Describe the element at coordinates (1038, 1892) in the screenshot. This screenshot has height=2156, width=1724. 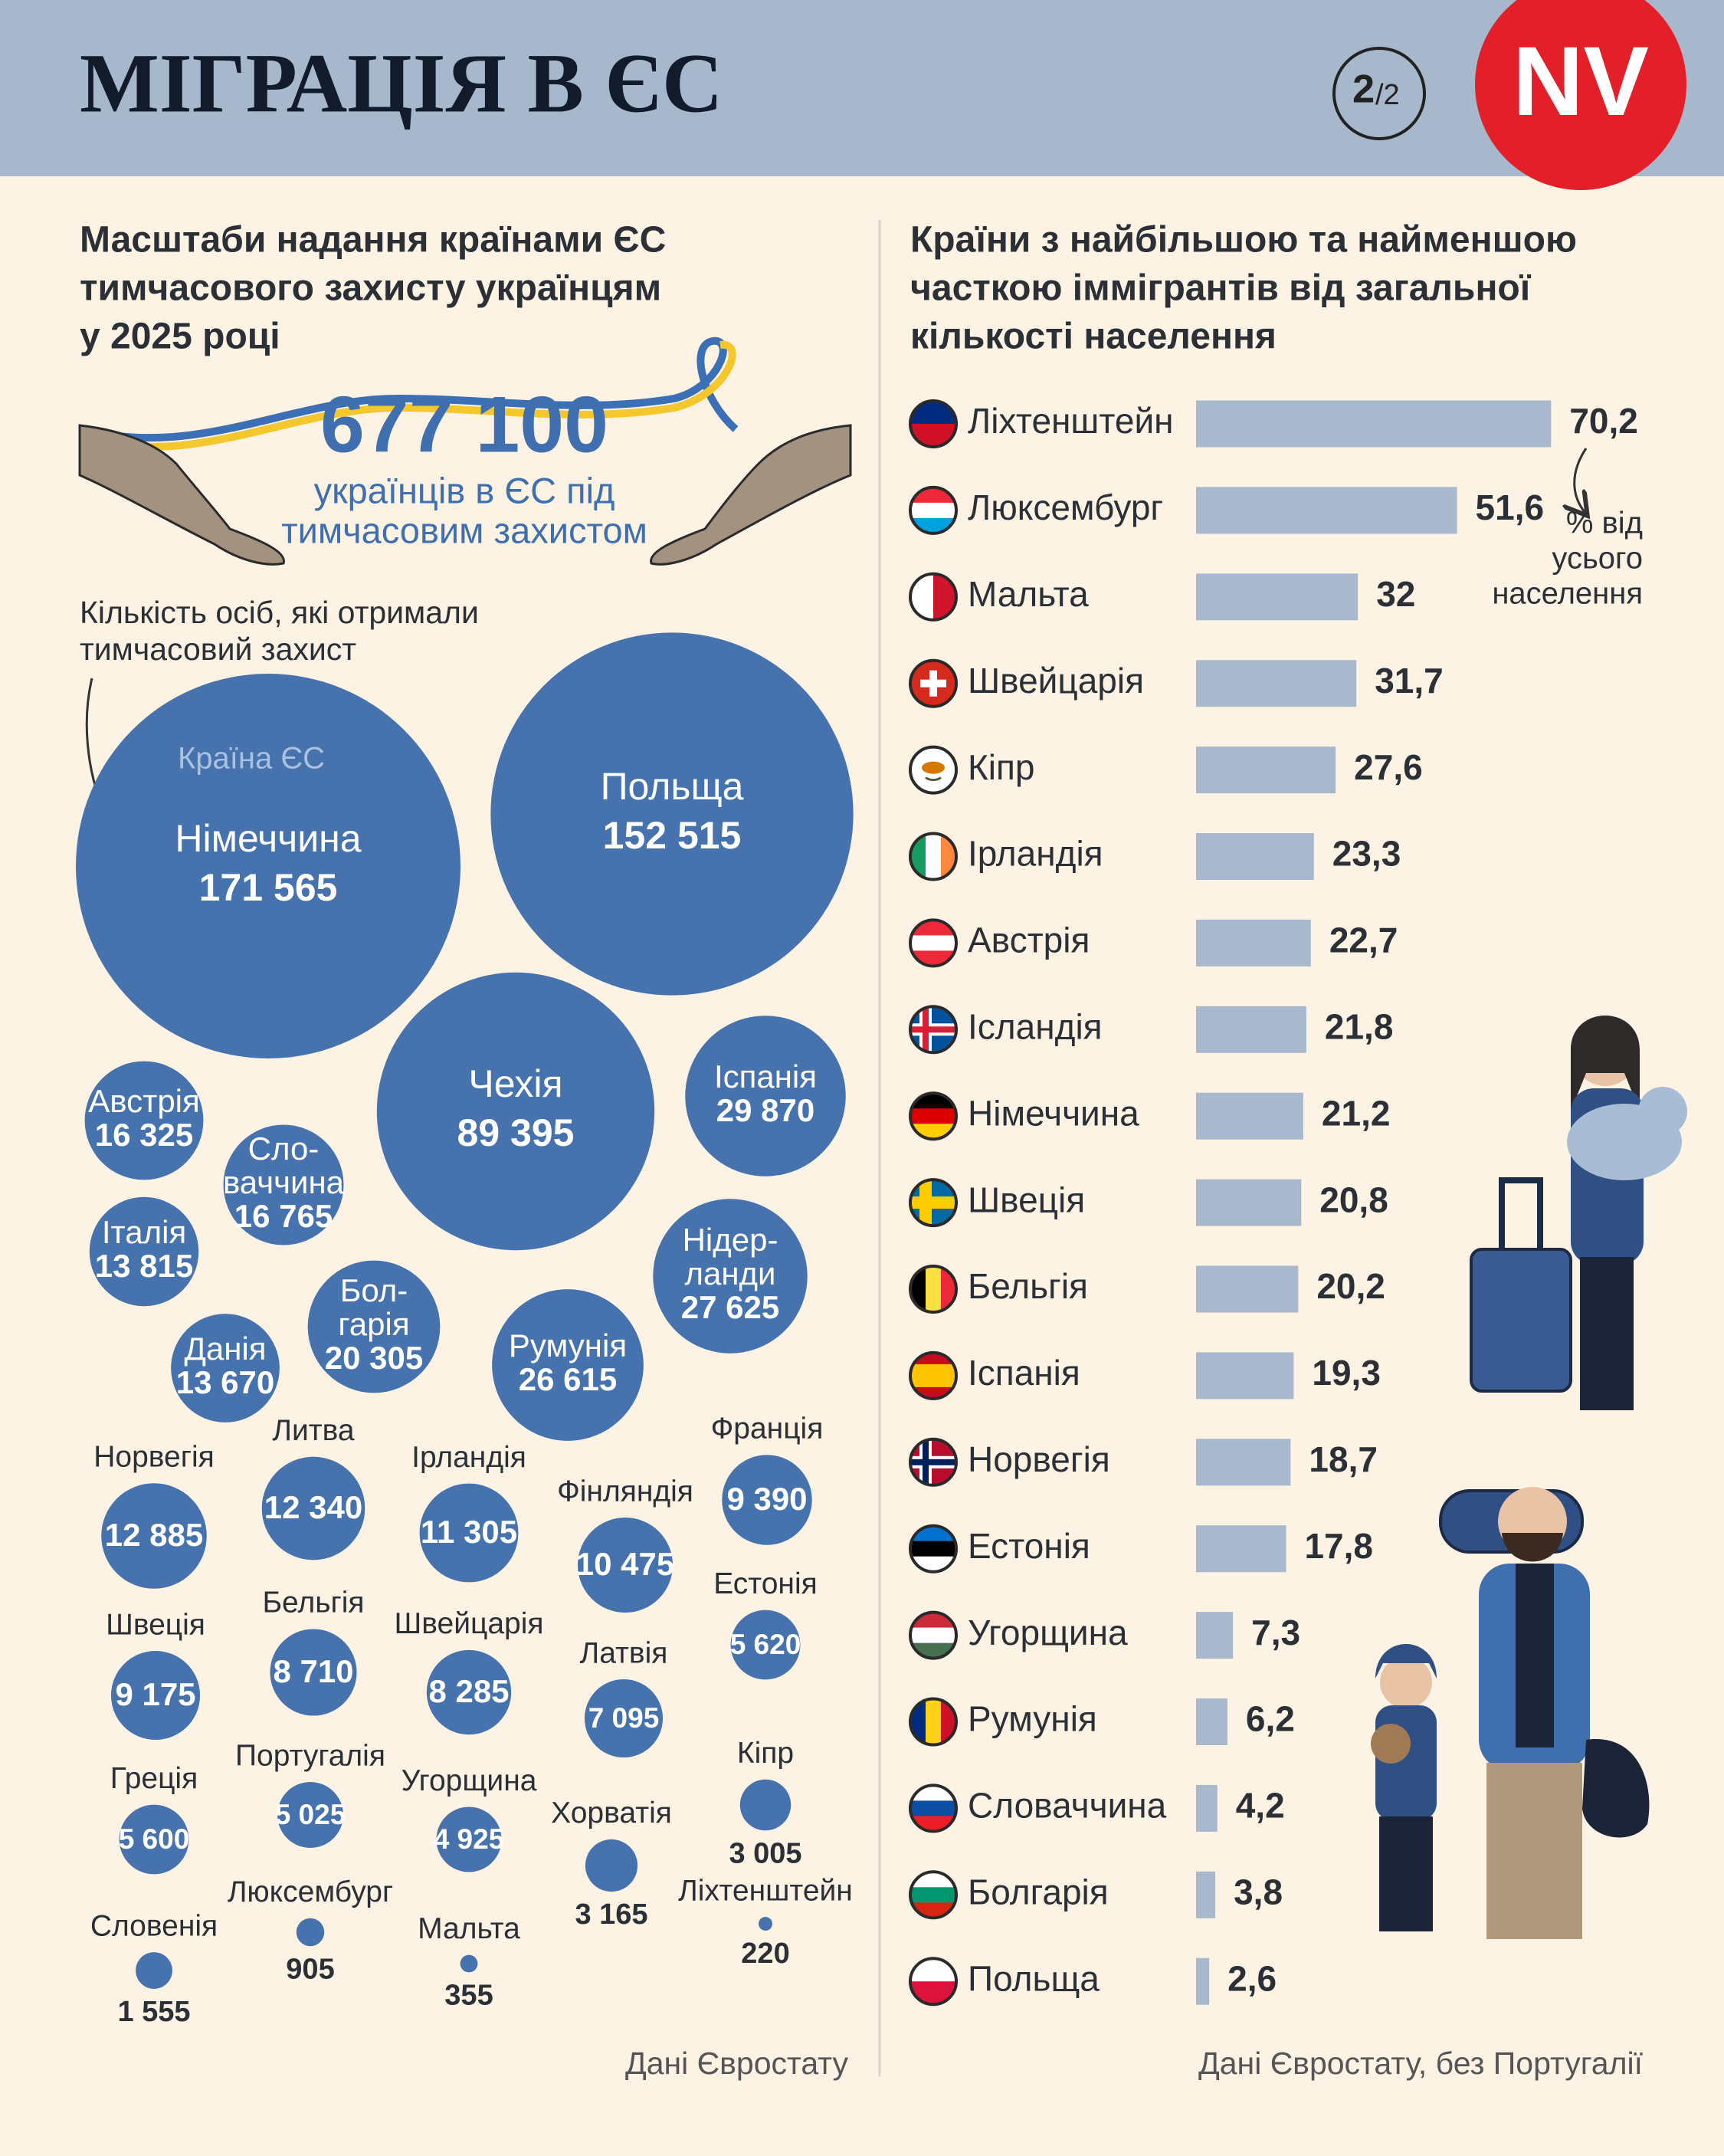
I see `category-label: Болгарія` at that location.